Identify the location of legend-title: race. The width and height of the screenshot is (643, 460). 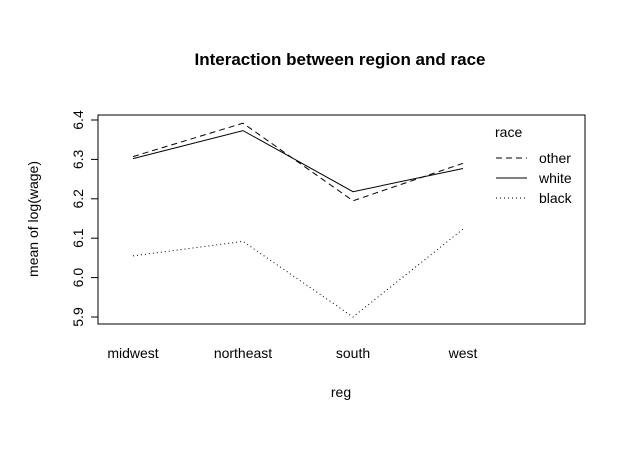
(508, 132).